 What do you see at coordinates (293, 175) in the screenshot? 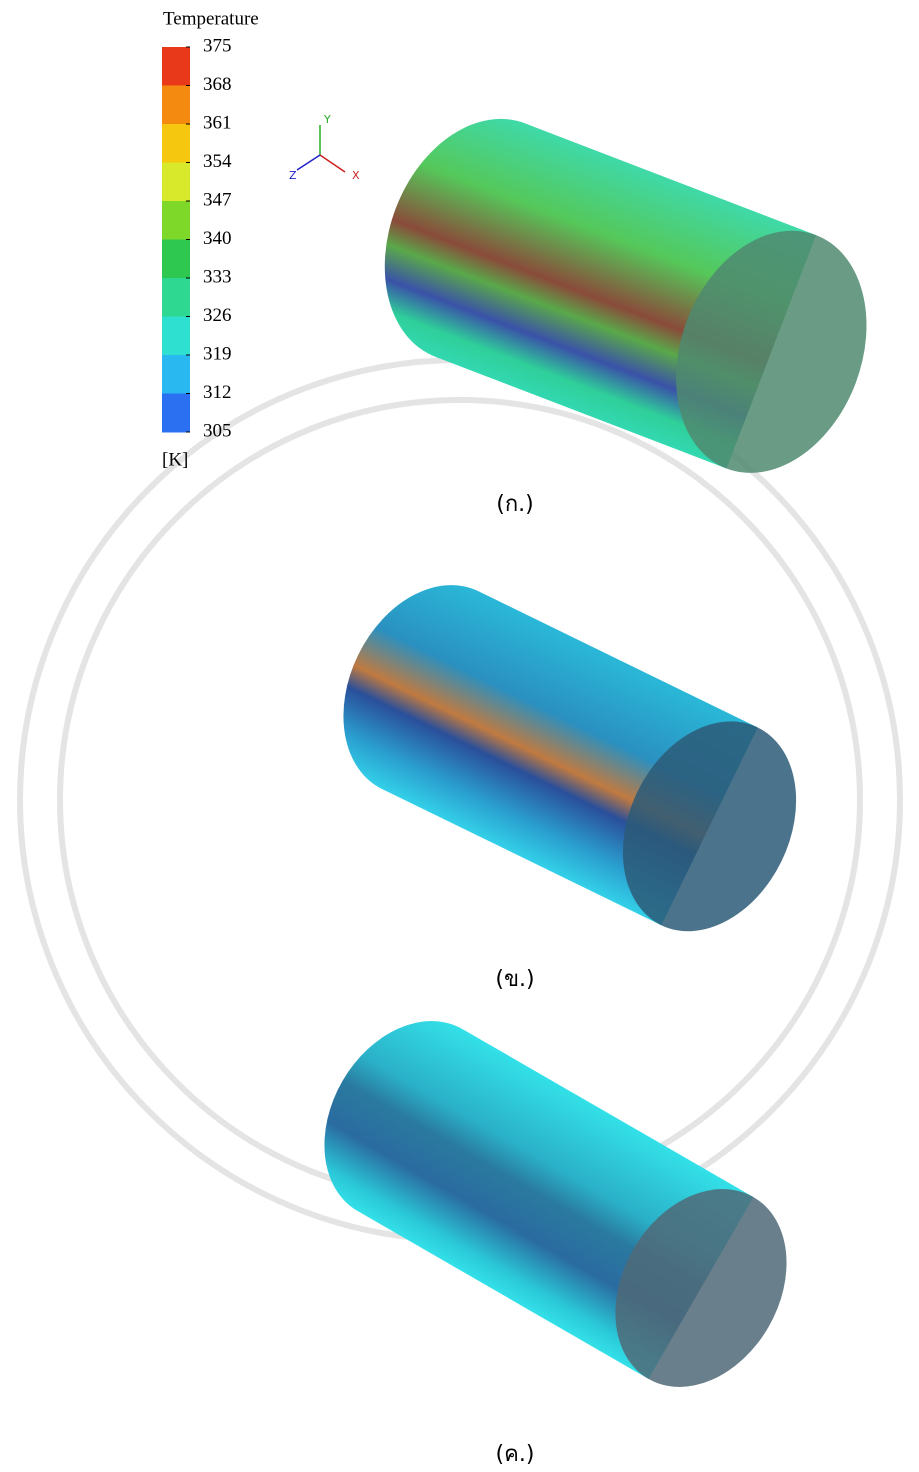
I see `axis-label-z: Z` at bounding box center [293, 175].